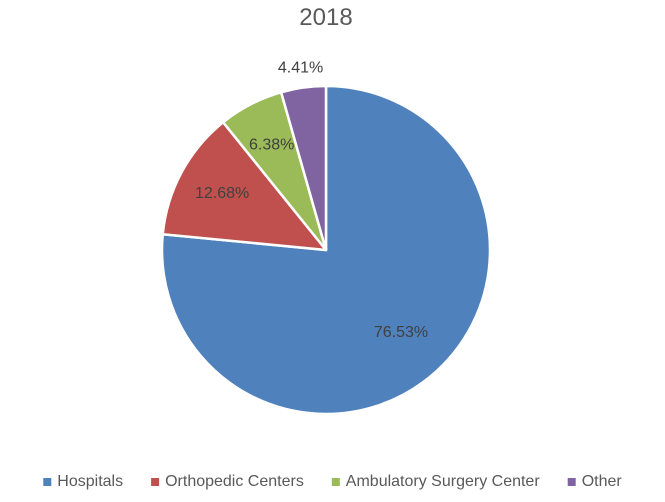  Describe the element at coordinates (47, 482) in the screenshot. I see `legend-swatch-hospitals` at that location.